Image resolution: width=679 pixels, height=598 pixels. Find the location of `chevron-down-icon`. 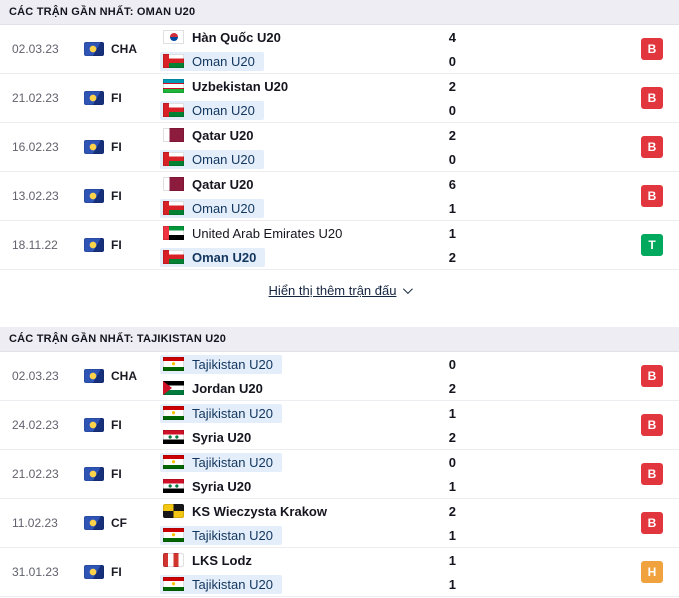

chevron-down-icon is located at coordinates (408, 288).